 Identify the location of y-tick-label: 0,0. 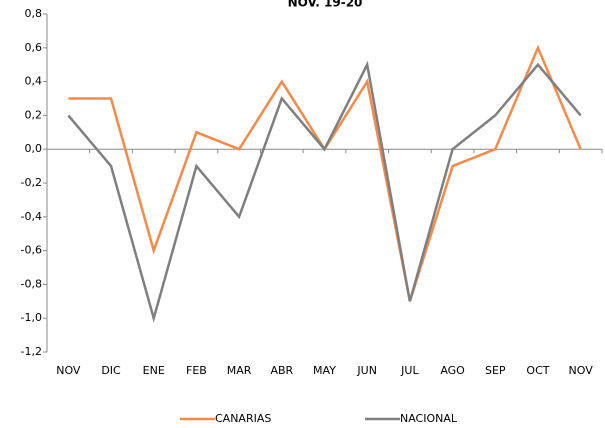
(34, 148).